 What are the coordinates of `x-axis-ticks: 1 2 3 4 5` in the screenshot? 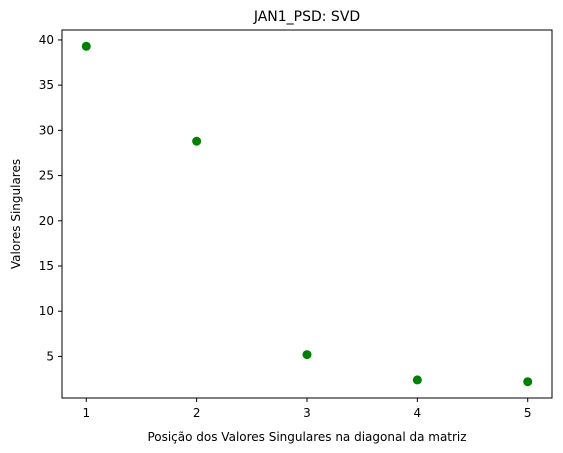 It's located at (307, 409).